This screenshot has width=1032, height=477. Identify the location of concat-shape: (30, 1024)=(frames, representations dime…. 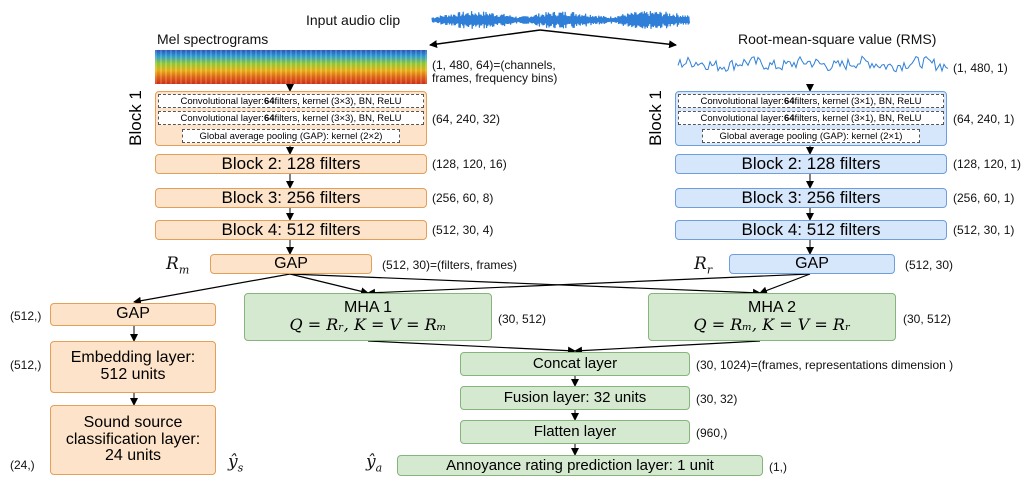
(825, 365).